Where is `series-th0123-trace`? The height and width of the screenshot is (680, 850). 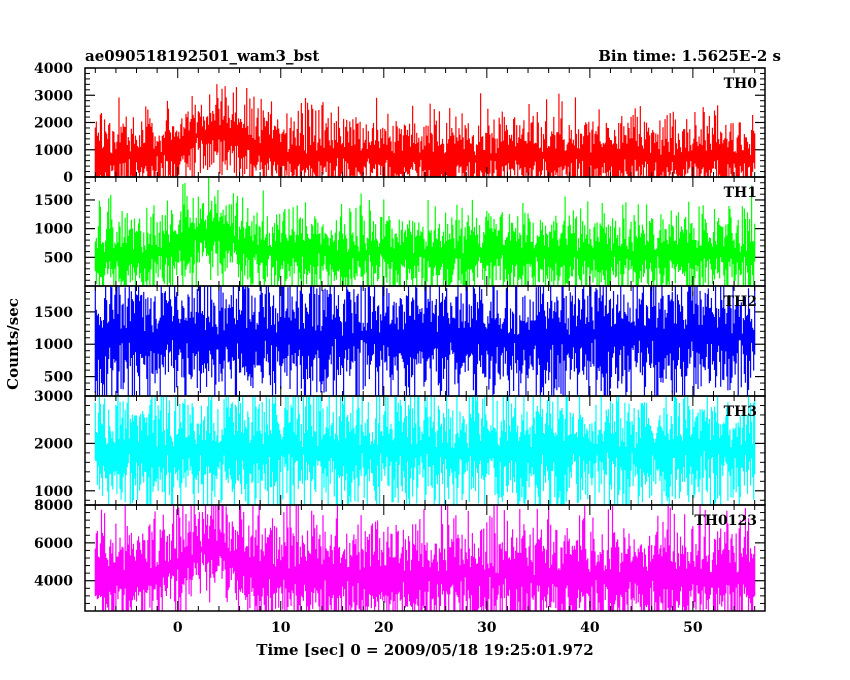 series-th0123-trace is located at coordinates (425, 558).